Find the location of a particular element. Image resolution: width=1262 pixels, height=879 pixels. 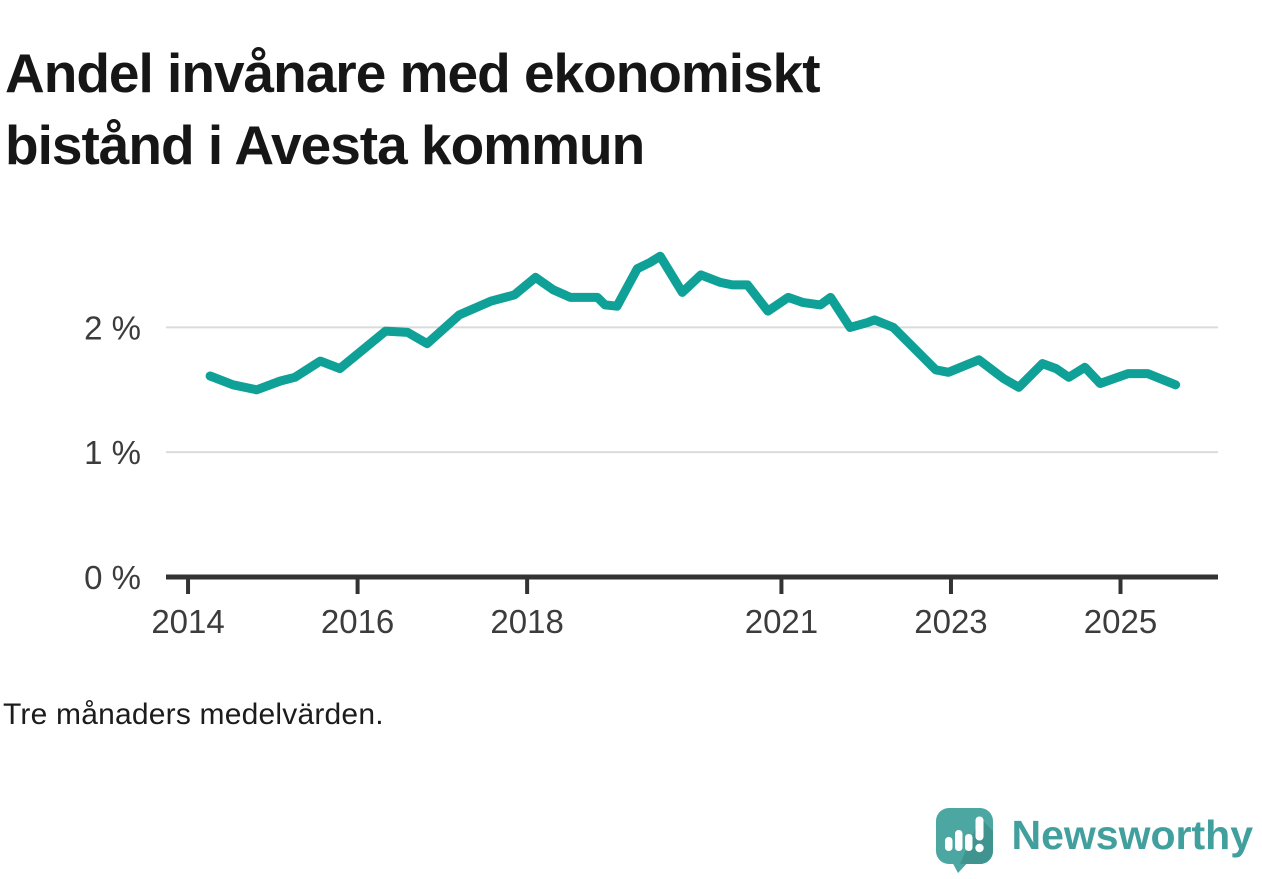

x-axis-tick-label: 2018 is located at coordinates (526, 621).